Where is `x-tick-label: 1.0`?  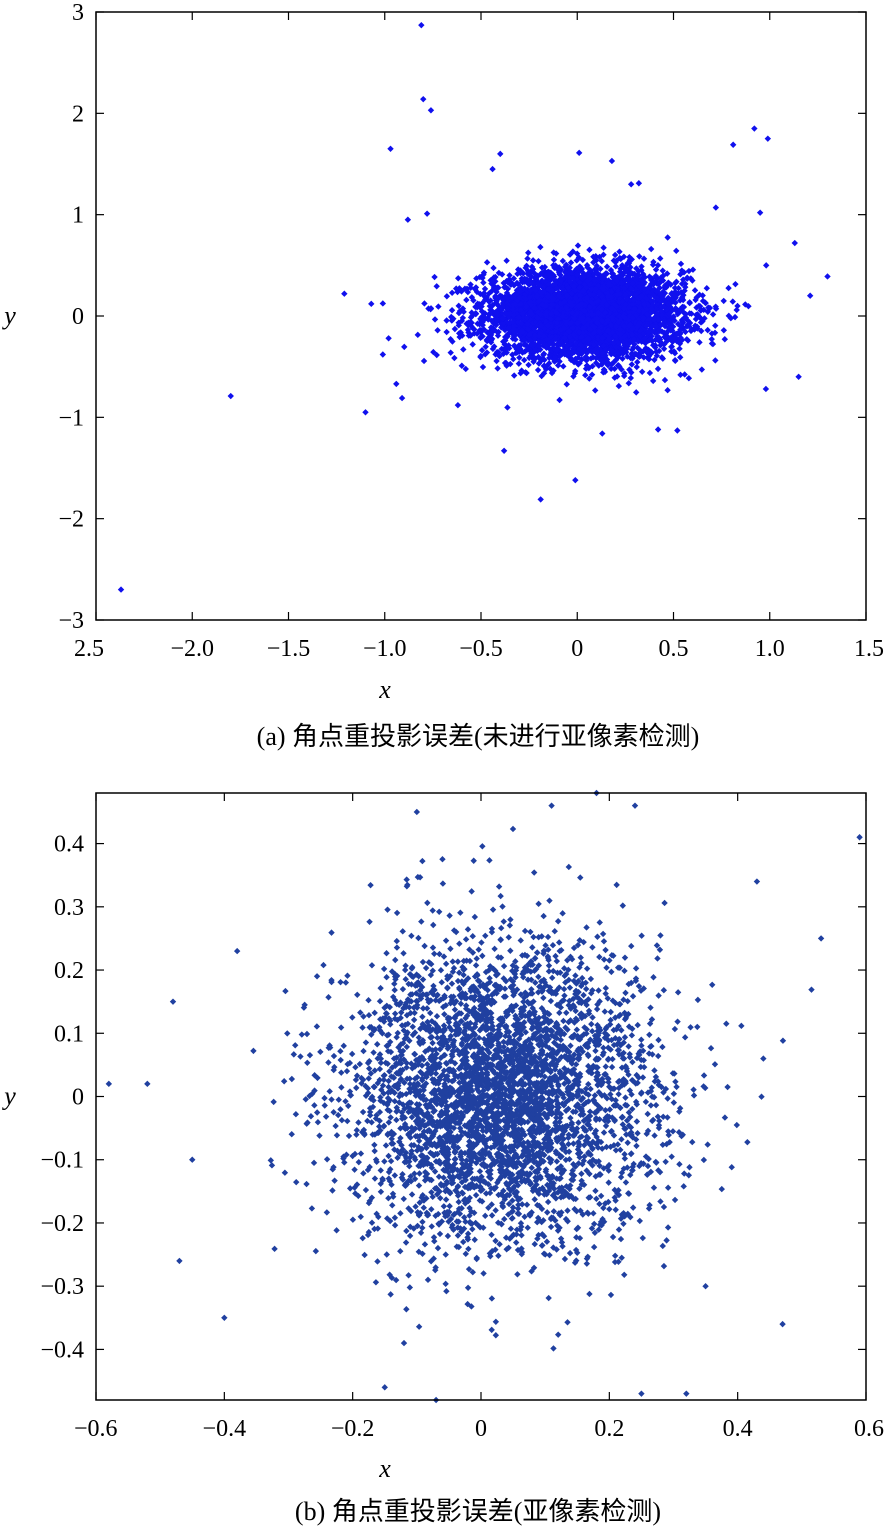
x-tick-label: 1.0 is located at coordinates (770, 649).